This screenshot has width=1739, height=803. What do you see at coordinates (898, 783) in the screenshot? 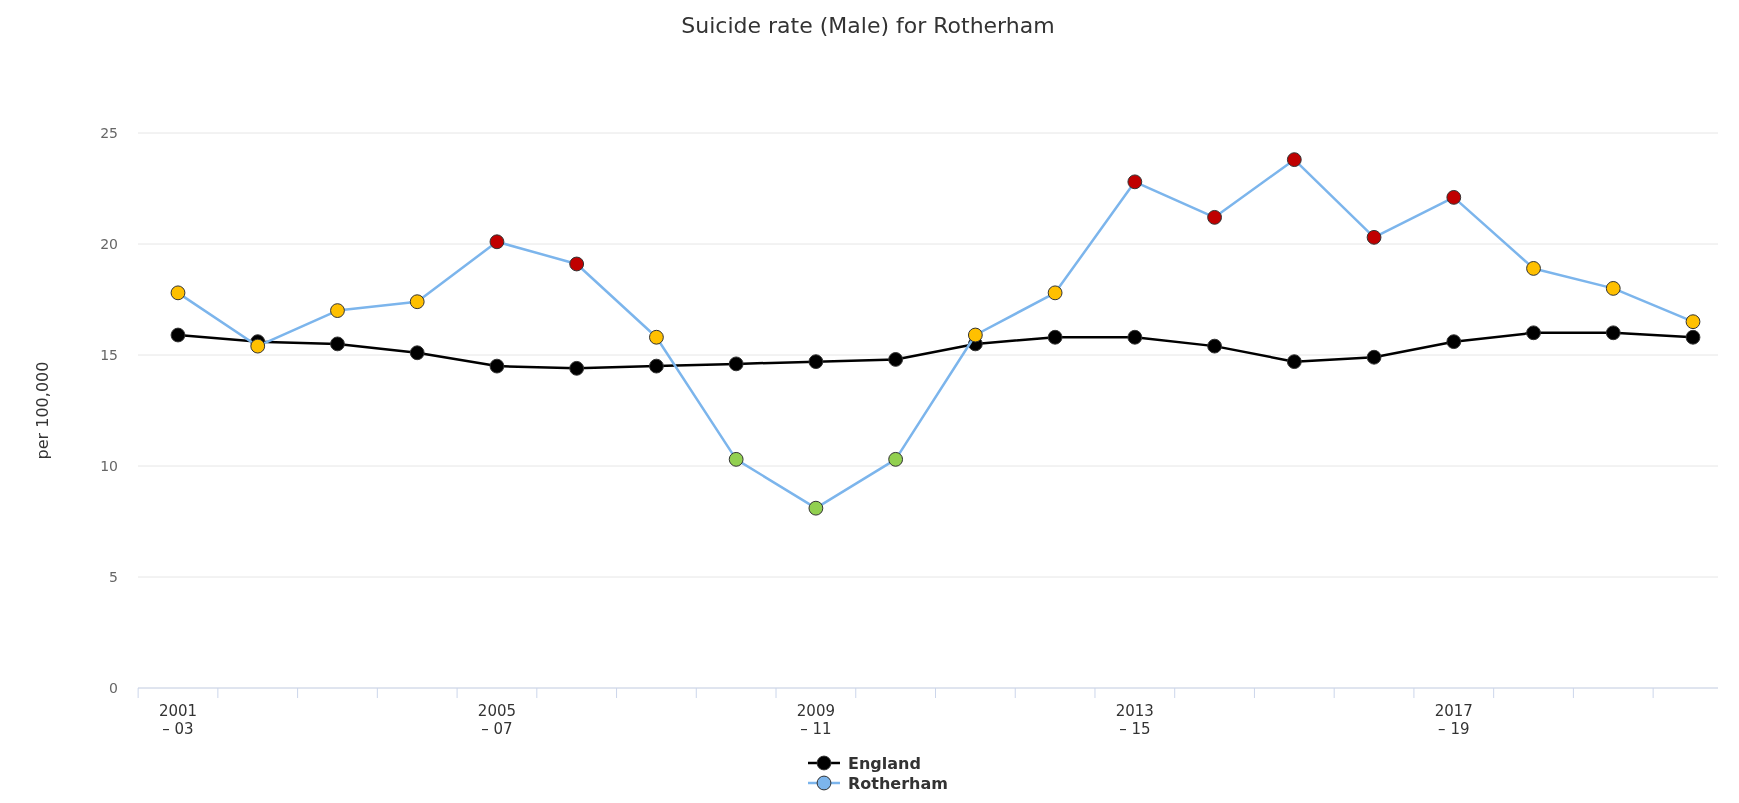
I see `legend-label: Rotherham` at bounding box center [898, 783].